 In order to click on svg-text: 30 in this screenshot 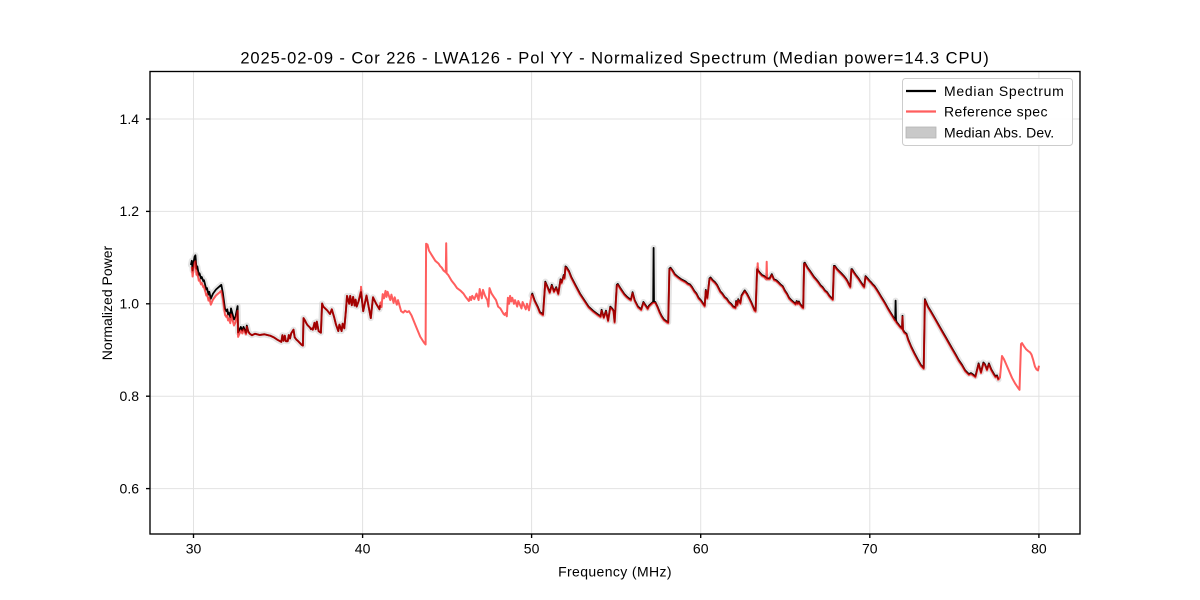, I will do `click(194, 549)`.